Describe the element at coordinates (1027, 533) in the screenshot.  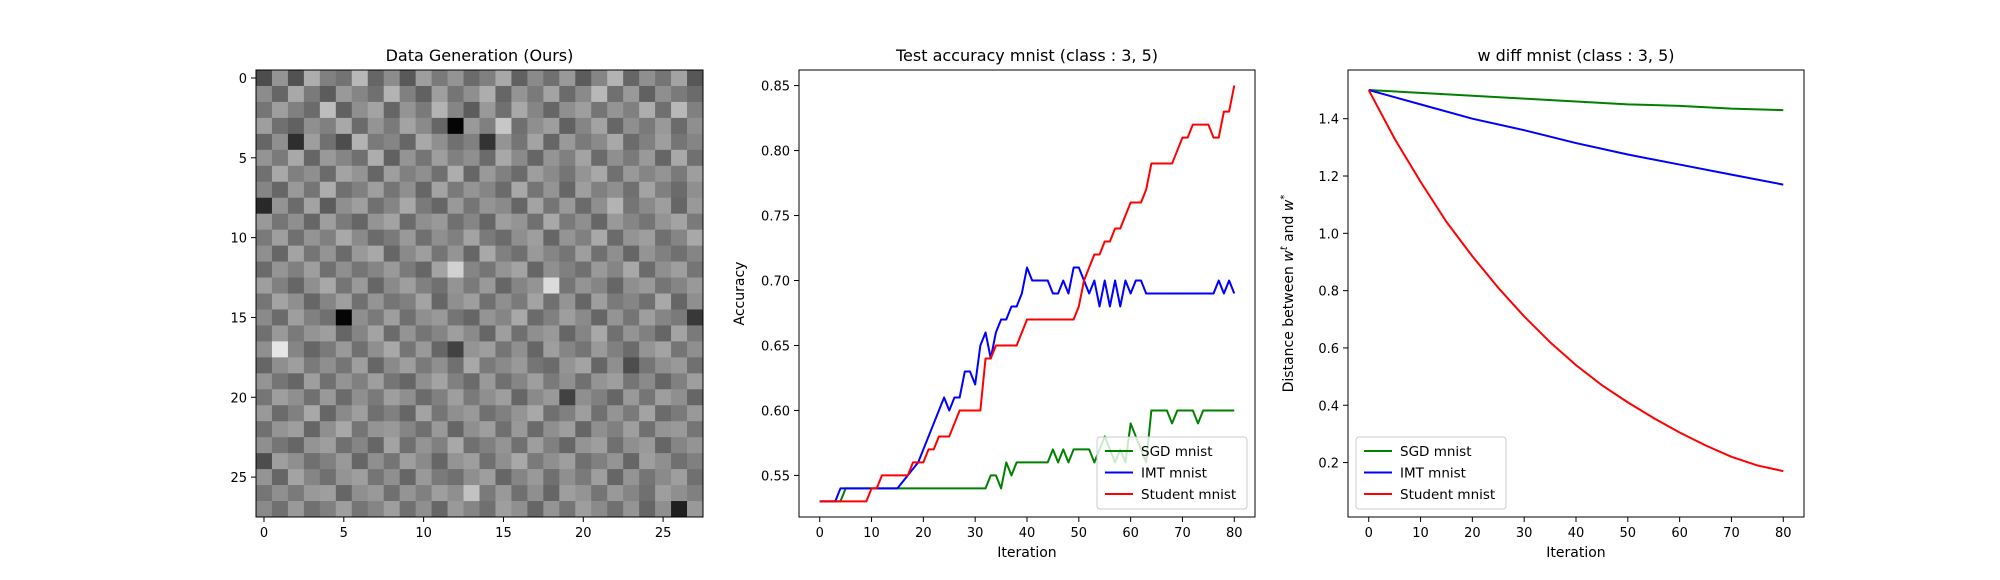
I see `x-tick-label: 40` at that location.